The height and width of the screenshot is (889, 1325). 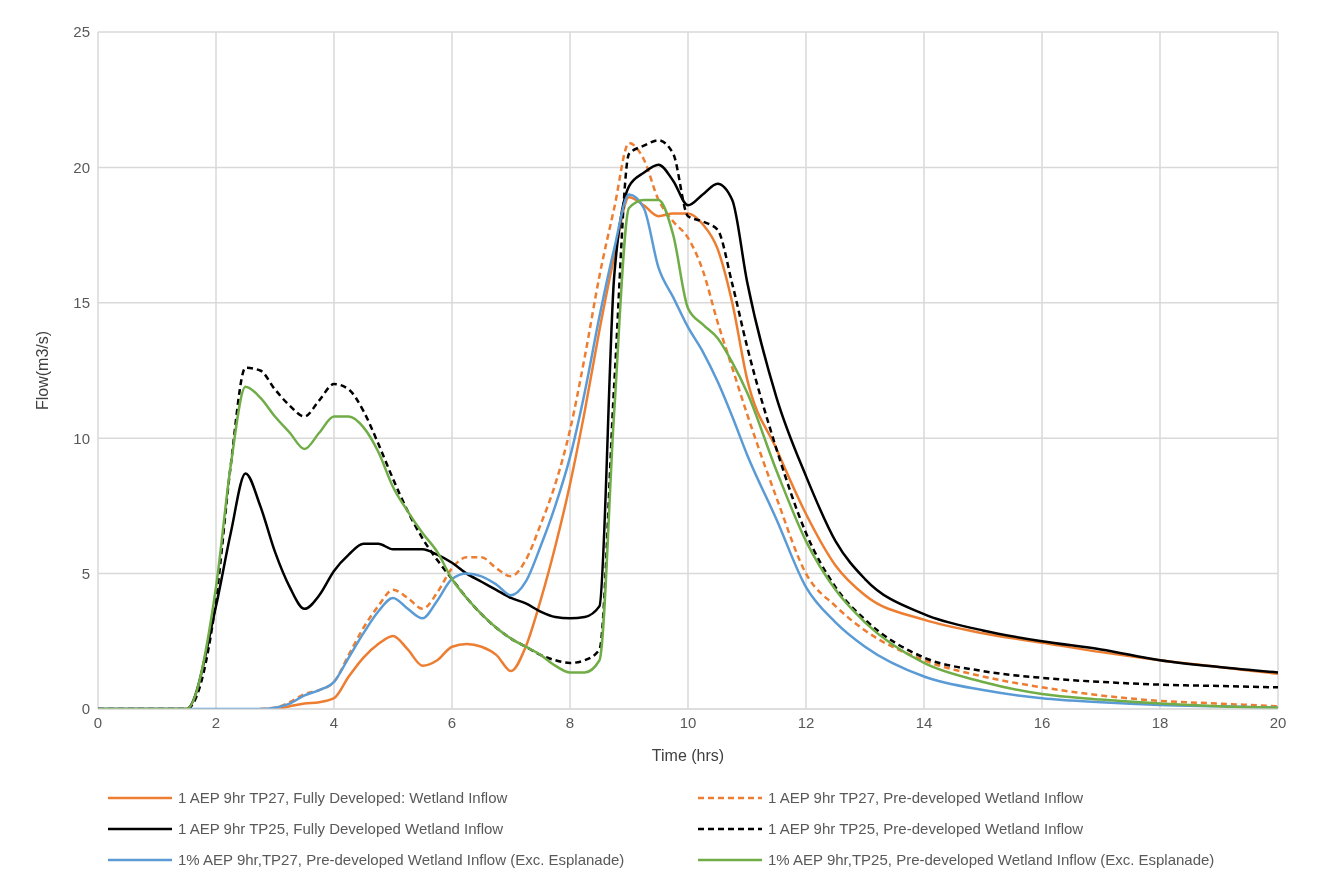 I want to click on y-tick-label: 0, so click(x=85, y=709).